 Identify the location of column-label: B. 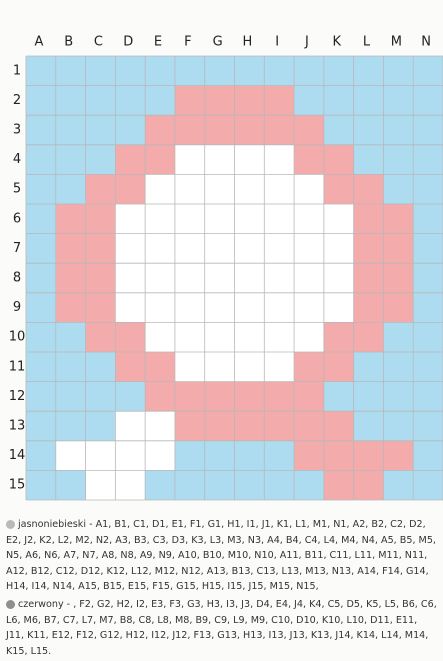
(68, 42).